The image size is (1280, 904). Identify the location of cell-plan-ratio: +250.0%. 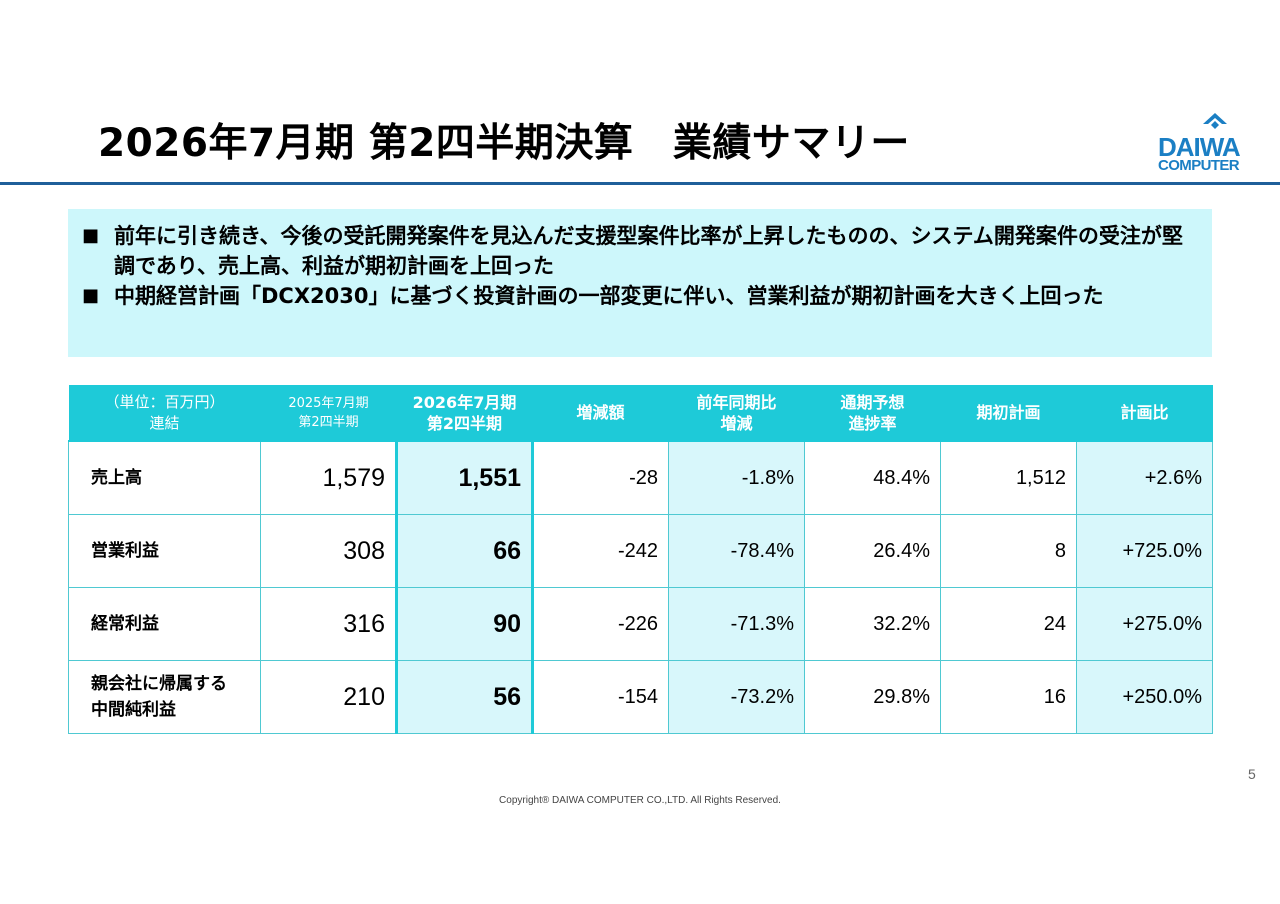
(1144, 697).